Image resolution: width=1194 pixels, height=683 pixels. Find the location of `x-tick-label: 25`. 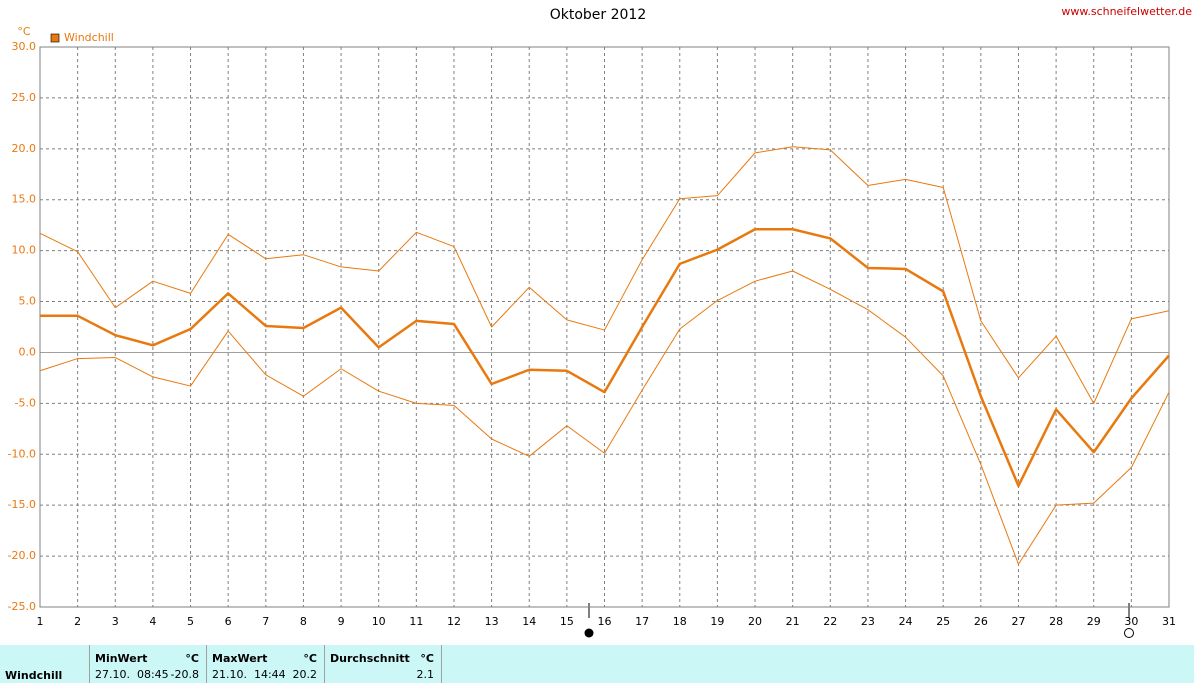

x-tick-label: 25 is located at coordinates (943, 621).